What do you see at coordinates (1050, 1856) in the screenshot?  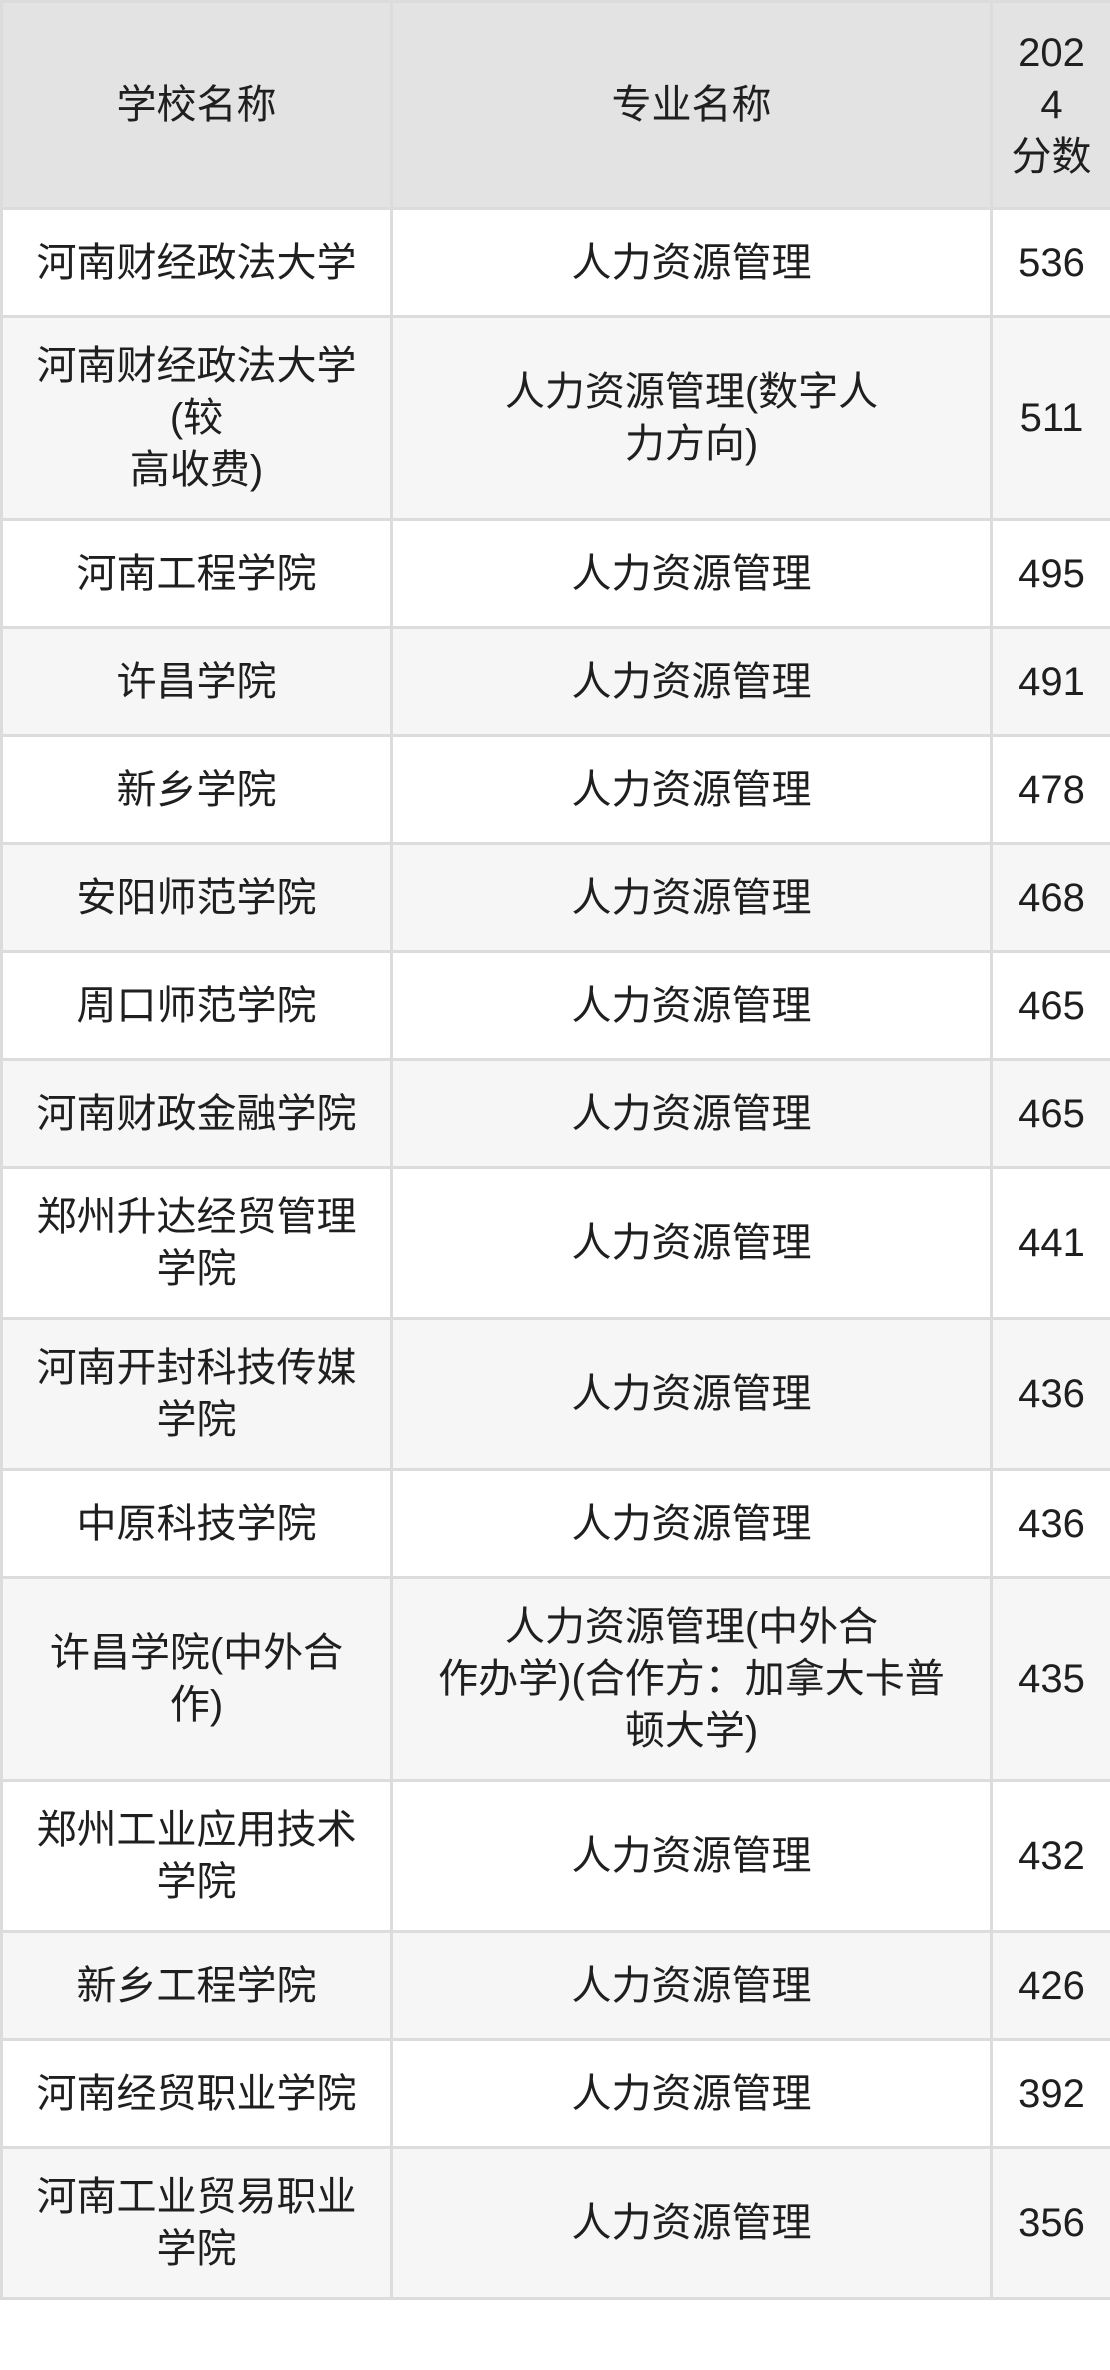 I see `score-cell: 432` at bounding box center [1050, 1856].